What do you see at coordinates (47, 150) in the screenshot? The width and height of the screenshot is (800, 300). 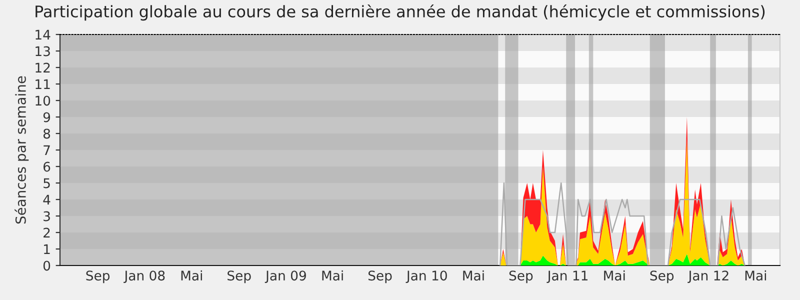 I see `y-tick-label: 7` at bounding box center [47, 150].